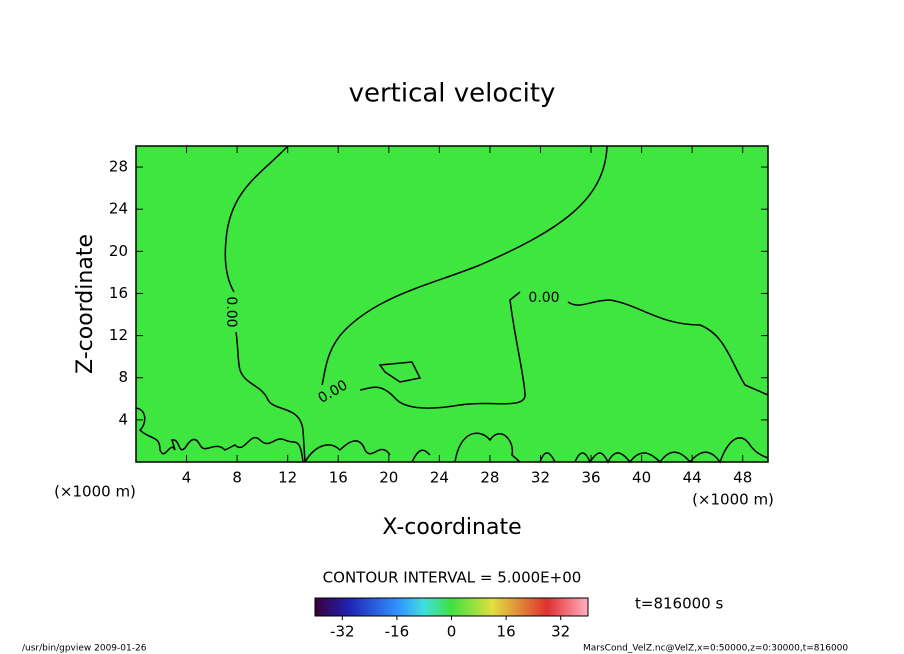  What do you see at coordinates (641, 478) in the screenshot?
I see `x-tick-label: 40` at bounding box center [641, 478].